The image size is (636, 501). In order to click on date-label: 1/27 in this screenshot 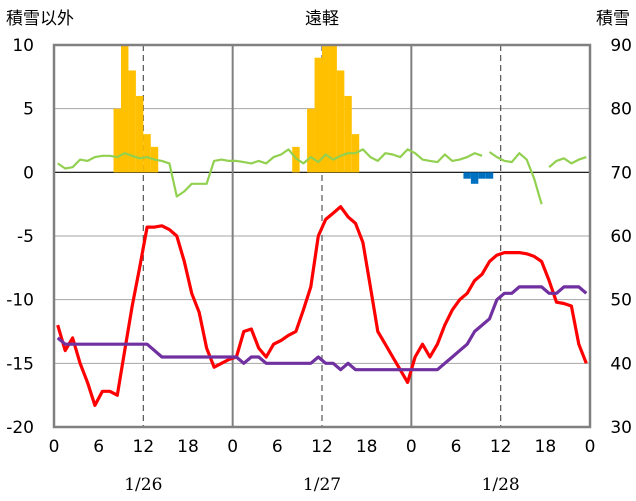, I will do `click(322, 485)`.